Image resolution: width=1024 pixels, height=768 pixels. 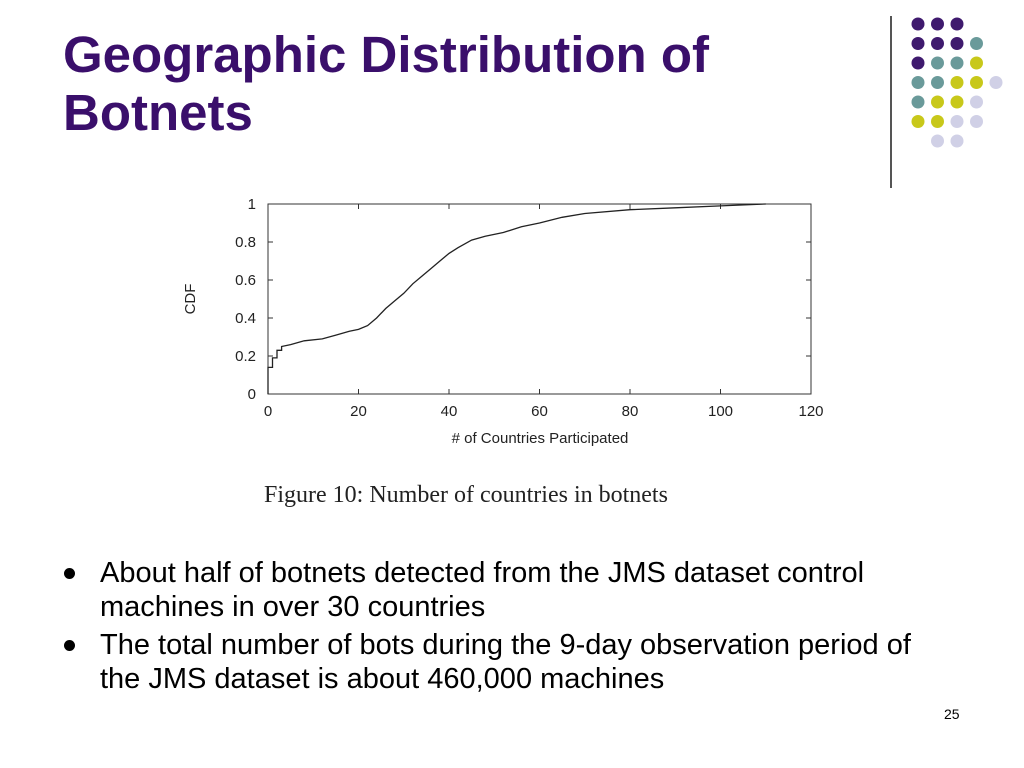 I want to click on x-tick-label: 100, so click(x=720, y=411).